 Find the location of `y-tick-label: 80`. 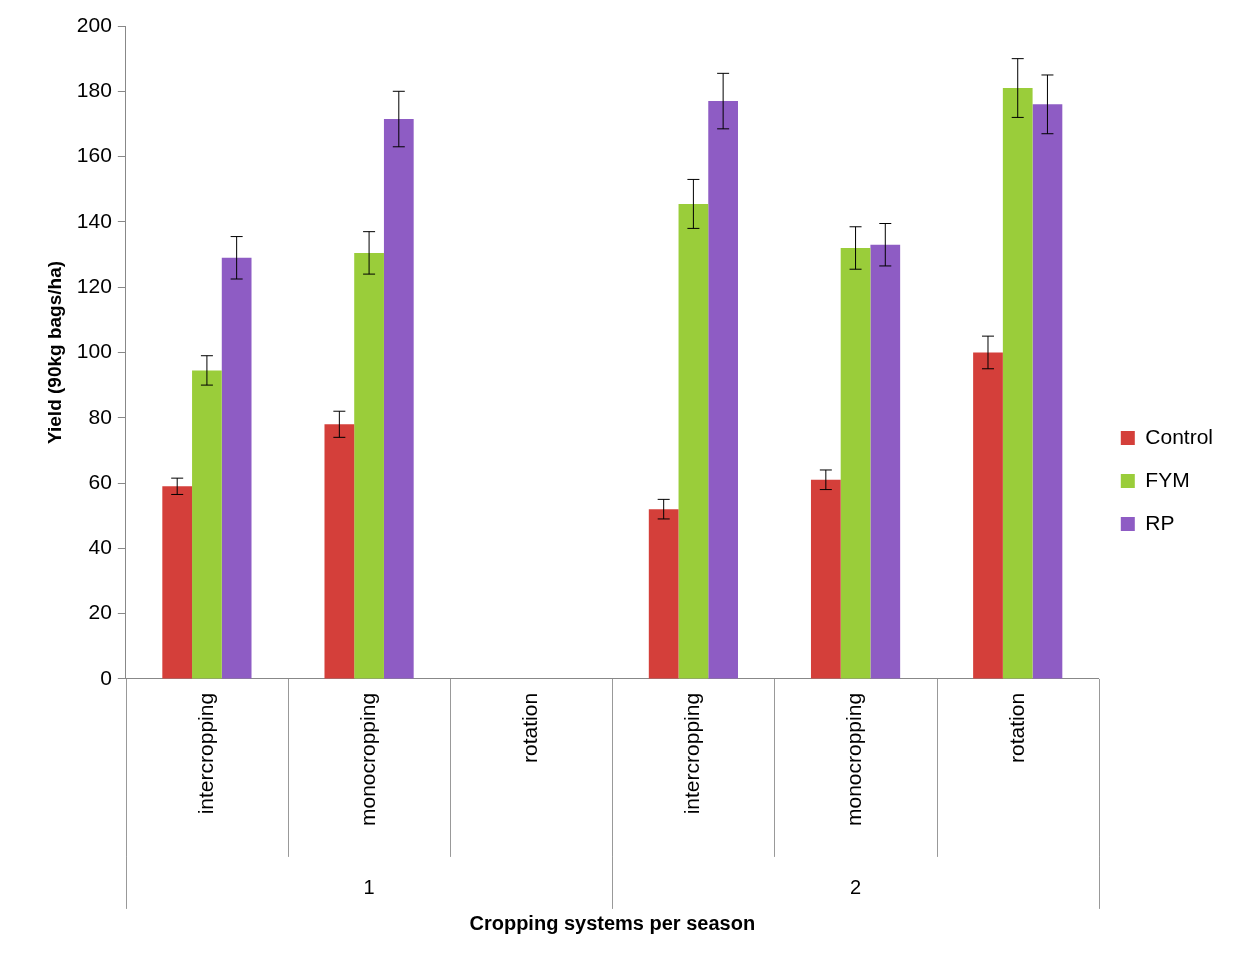

y-tick-label: 80 is located at coordinates (100, 416).